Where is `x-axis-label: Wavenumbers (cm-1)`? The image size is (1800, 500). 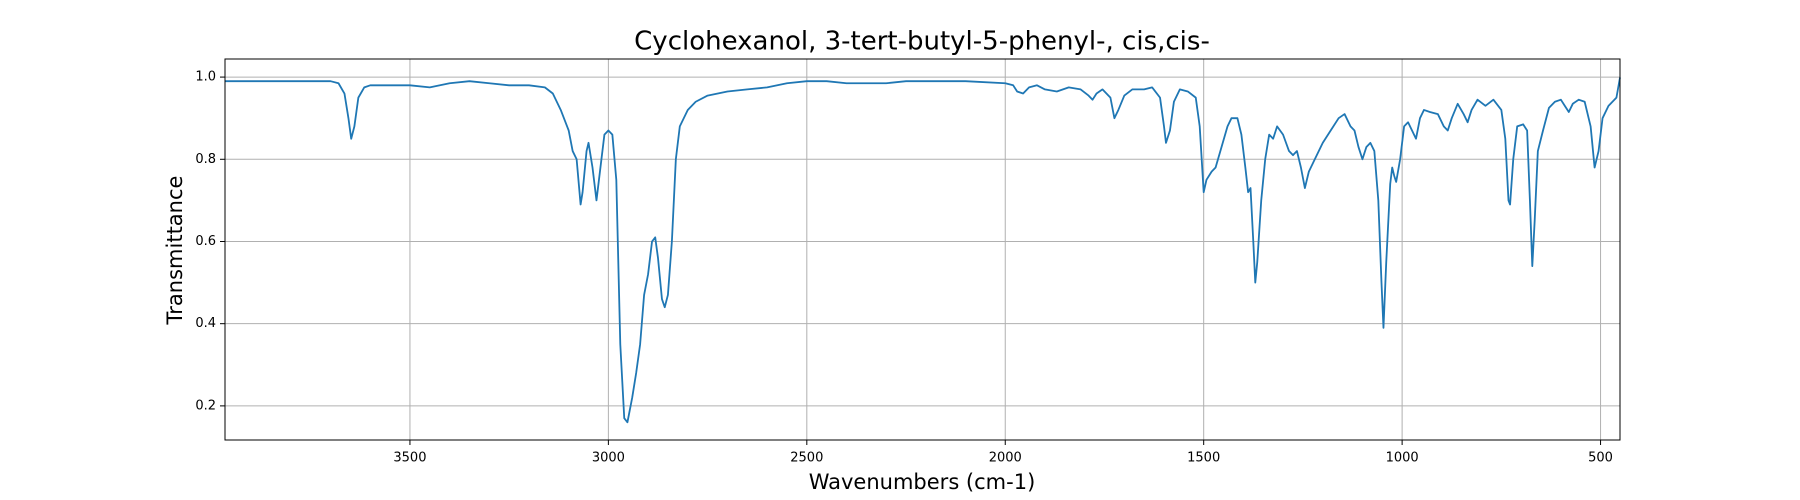 x-axis-label: Wavenumbers (cm-1) is located at coordinates (922, 482).